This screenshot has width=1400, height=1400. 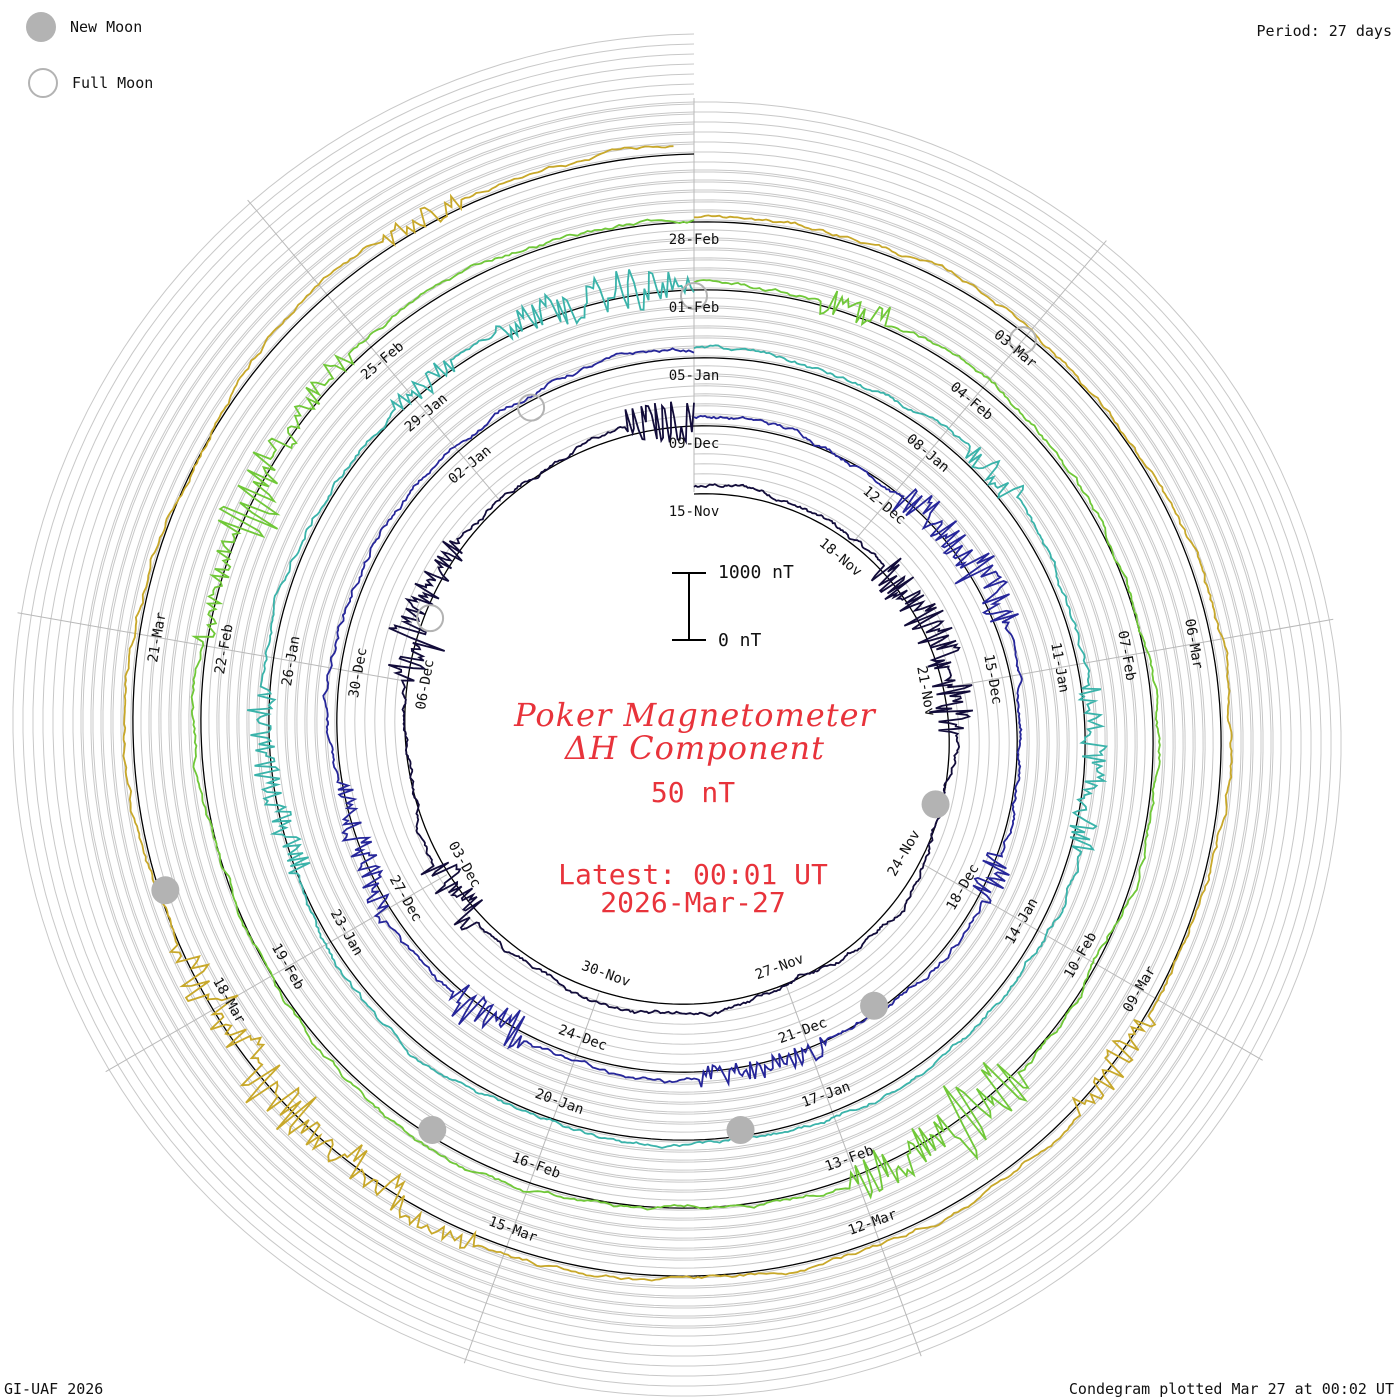 What do you see at coordinates (840, 557) in the screenshot?
I see `date-label: 18-Nov` at bounding box center [840, 557].